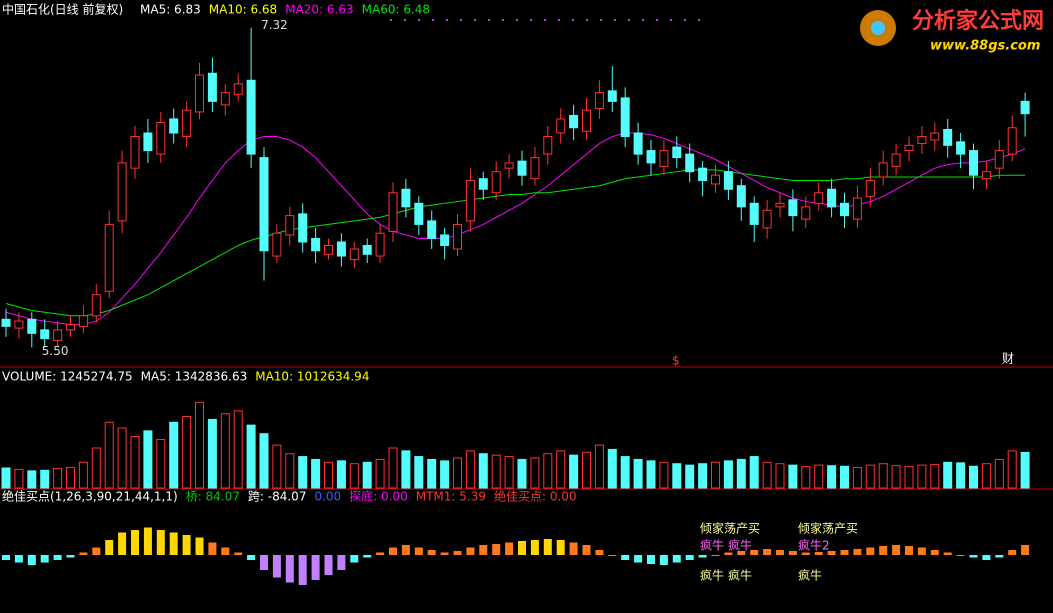  Describe the element at coordinates (213, 497) in the screenshot. I see `header-label: 桥: 84.07` at that location.